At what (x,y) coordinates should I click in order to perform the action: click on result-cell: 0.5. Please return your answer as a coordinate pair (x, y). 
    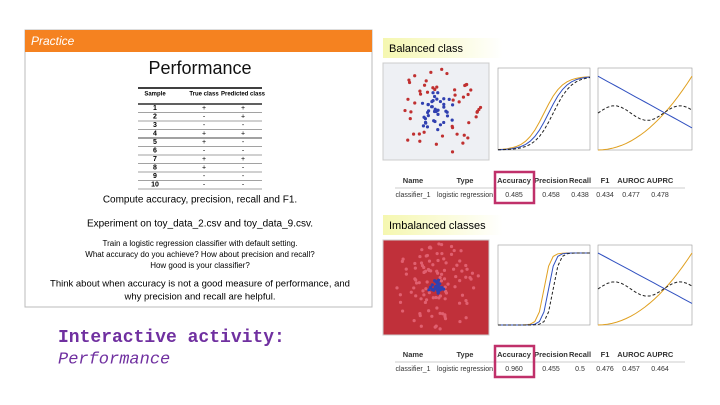
    Looking at the image, I should click on (580, 369).